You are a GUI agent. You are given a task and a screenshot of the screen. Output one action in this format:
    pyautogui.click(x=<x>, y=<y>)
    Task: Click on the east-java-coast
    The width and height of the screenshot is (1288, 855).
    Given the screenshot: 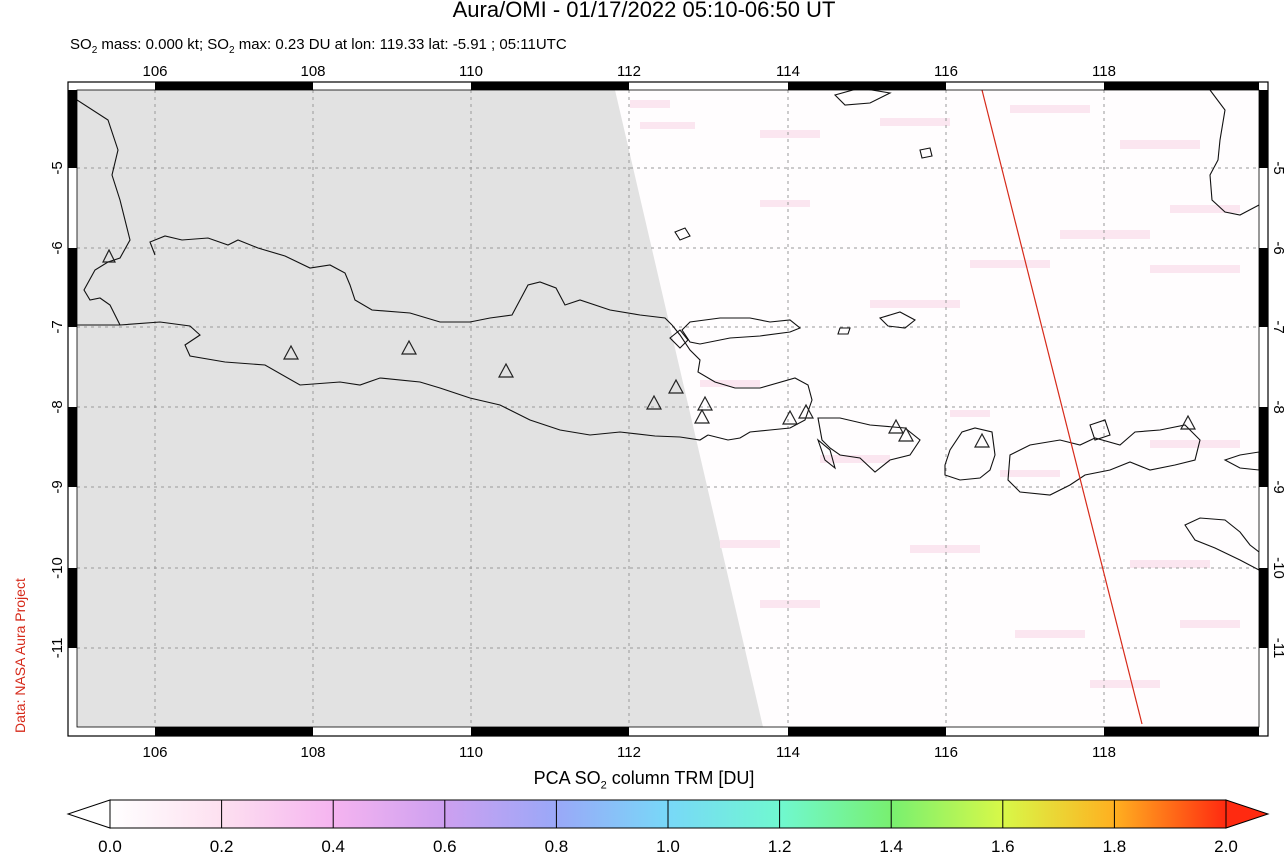 What is the action you would take?
    pyautogui.click(x=742, y=382)
    